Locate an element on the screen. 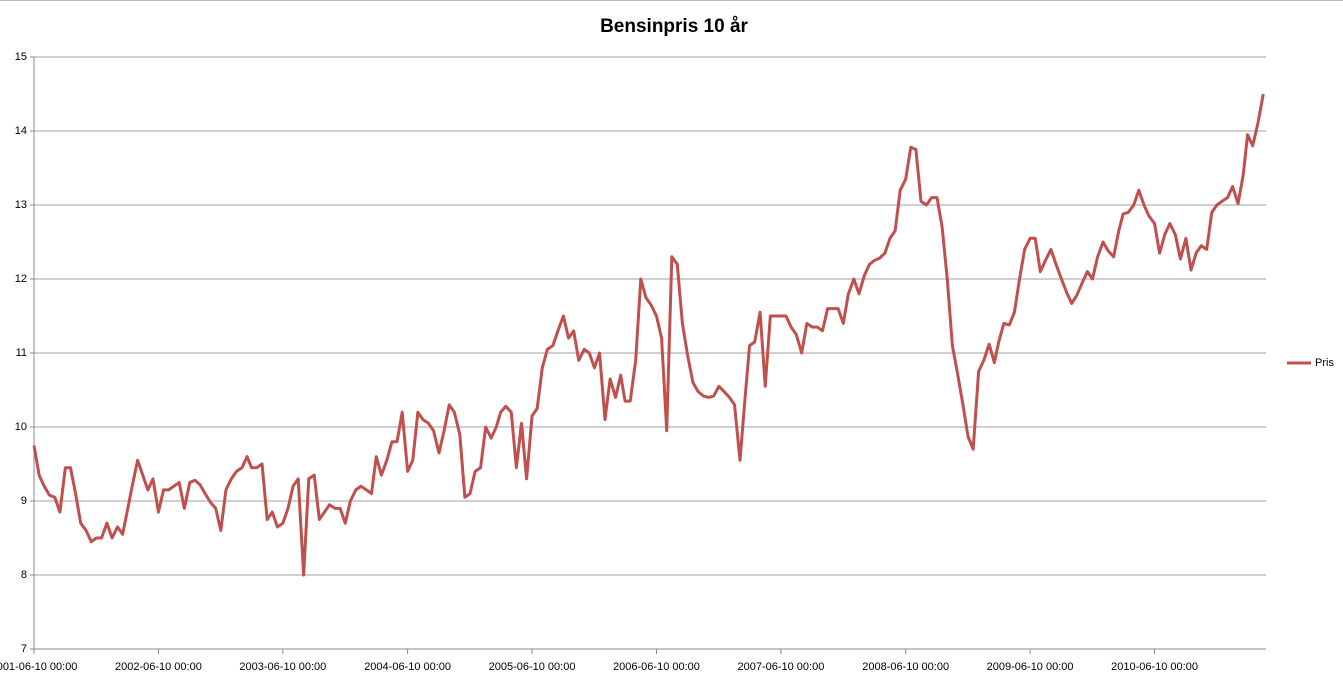 Image resolution: width=1343 pixels, height=681 pixels. y-tick-label: 7 is located at coordinates (24, 649).